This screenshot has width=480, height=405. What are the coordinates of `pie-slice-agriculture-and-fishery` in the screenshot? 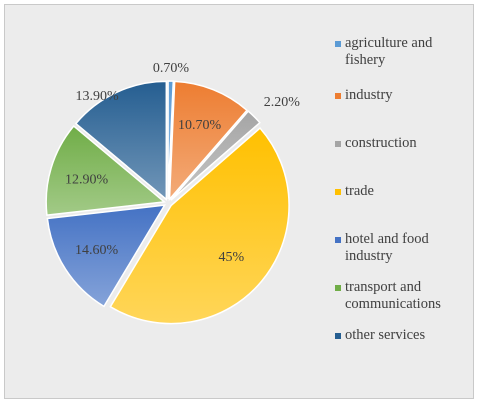 It's located at (171, 140).